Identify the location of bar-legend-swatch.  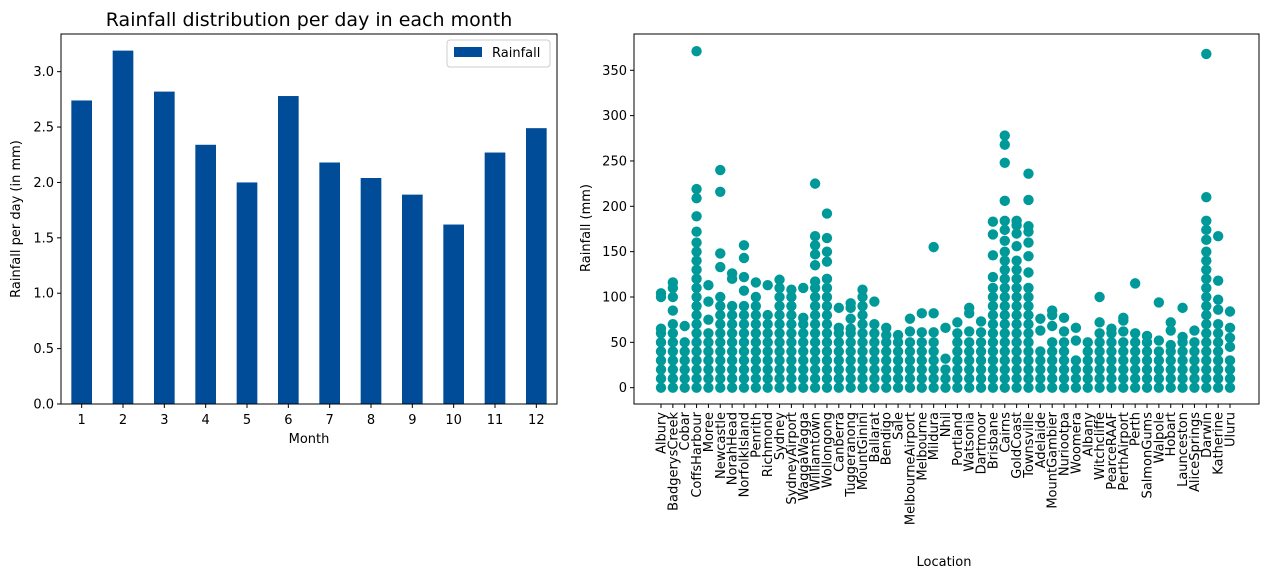
(468, 52).